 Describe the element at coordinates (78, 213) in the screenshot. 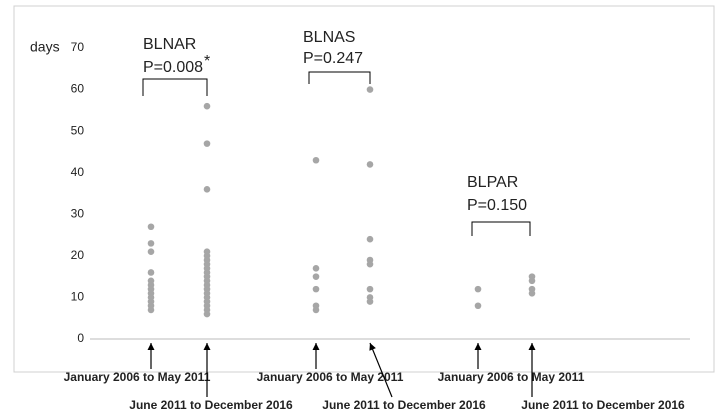

I see `y-tick-label: 30` at that location.